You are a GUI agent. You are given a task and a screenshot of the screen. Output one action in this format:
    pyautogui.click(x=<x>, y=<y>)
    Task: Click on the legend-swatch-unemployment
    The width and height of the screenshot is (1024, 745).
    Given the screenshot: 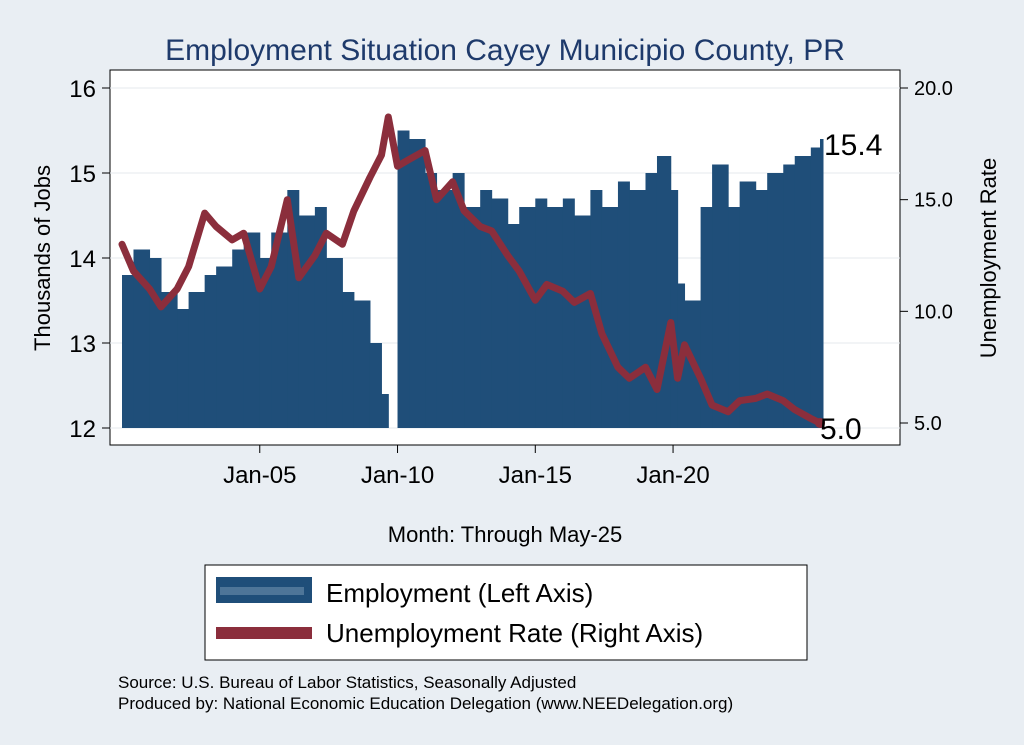 What is the action you would take?
    pyautogui.click(x=264, y=633)
    